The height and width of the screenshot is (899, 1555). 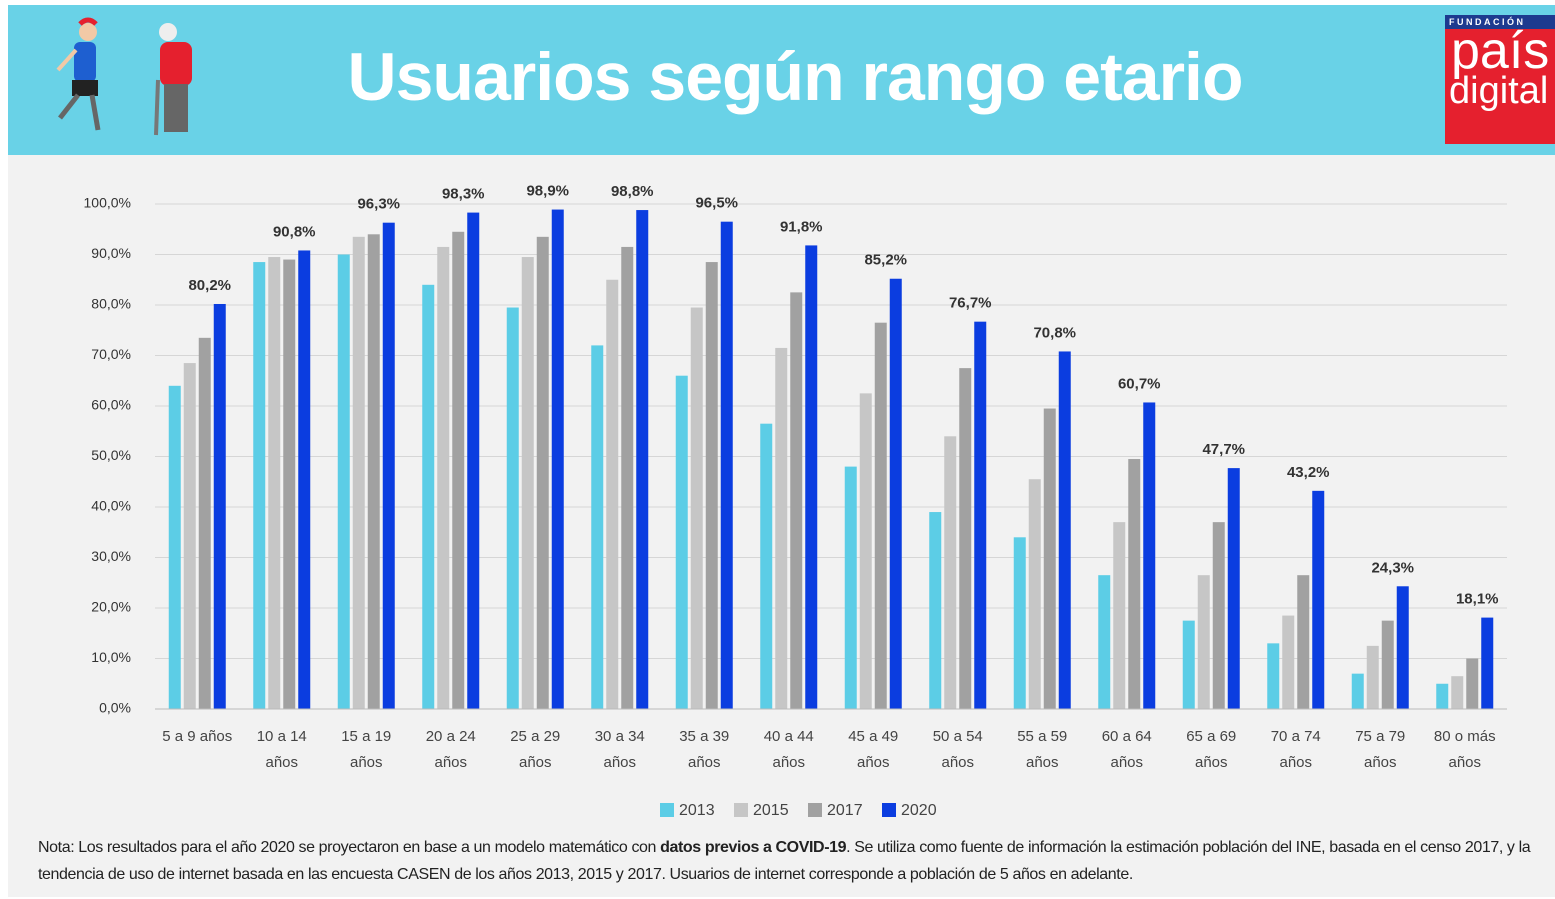 What do you see at coordinates (1139, 383) in the screenshot?
I see `data-label: 60,7%` at bounding box center [1139, 383].